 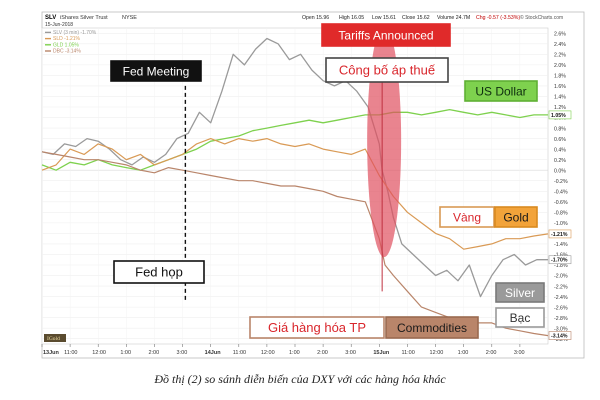 I want to click on y-tick-label: 1.2%, so click(x=560, y=108).